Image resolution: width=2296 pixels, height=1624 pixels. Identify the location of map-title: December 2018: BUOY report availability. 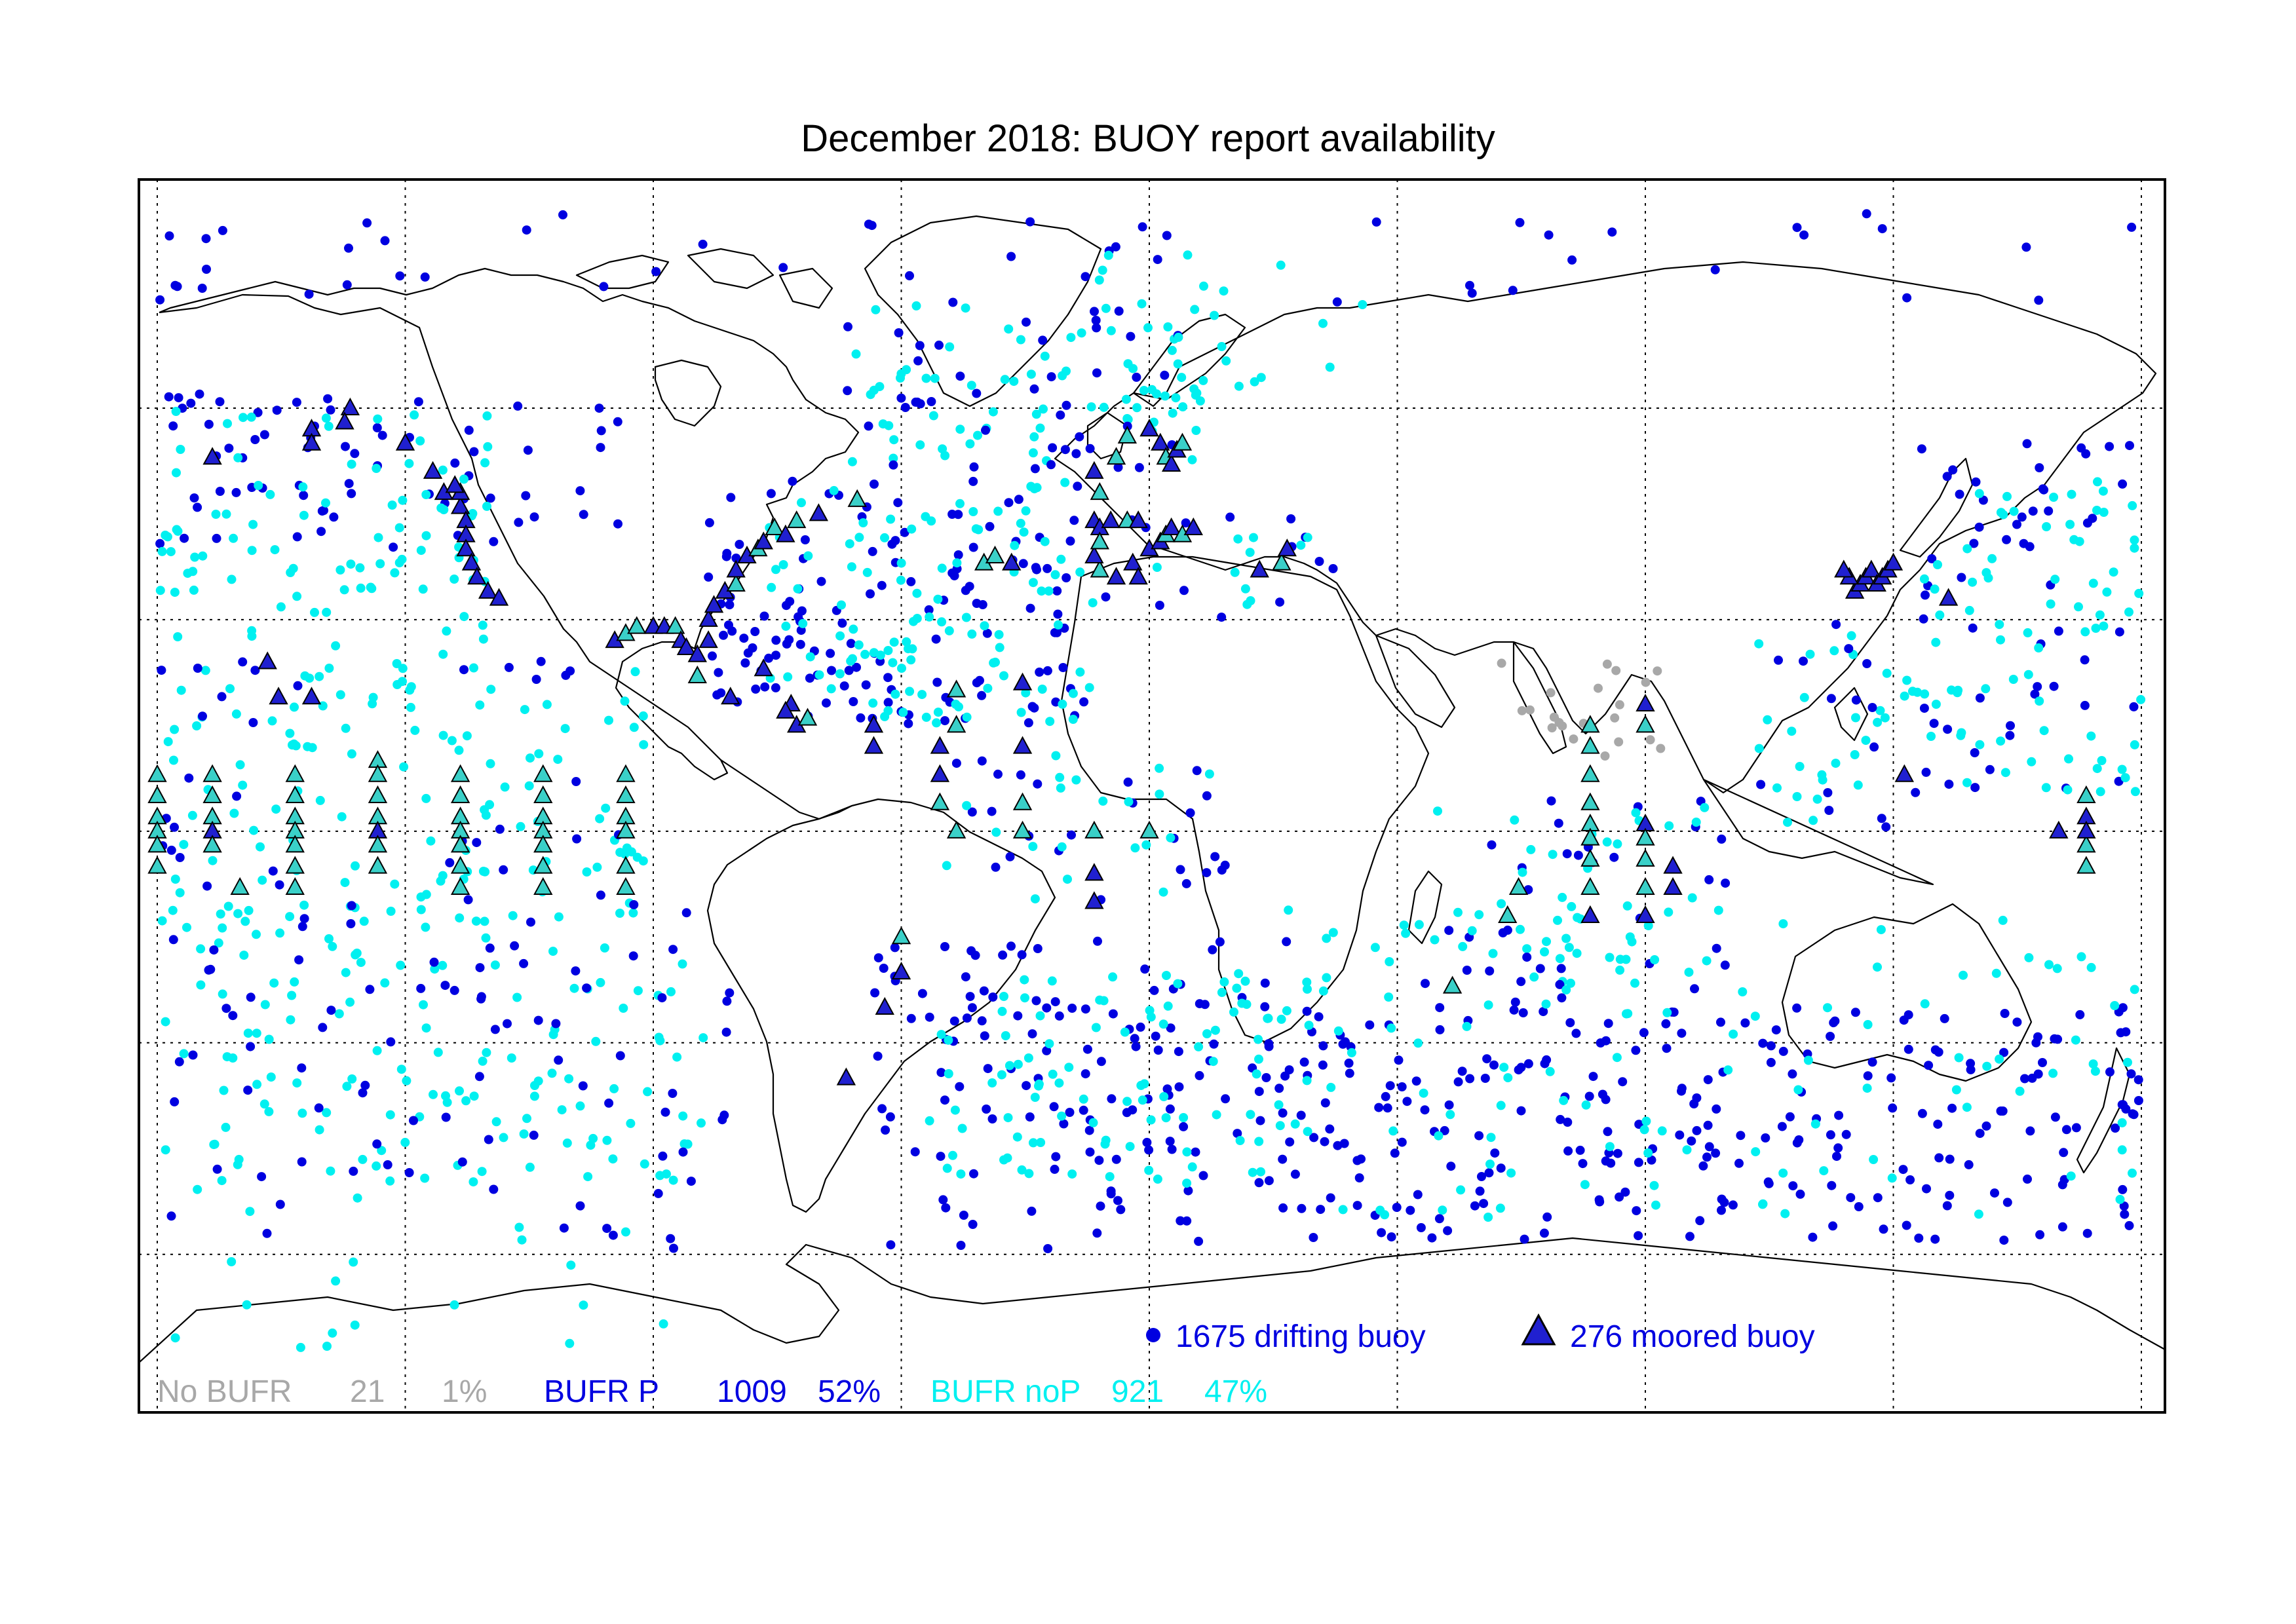
(1148, 138).